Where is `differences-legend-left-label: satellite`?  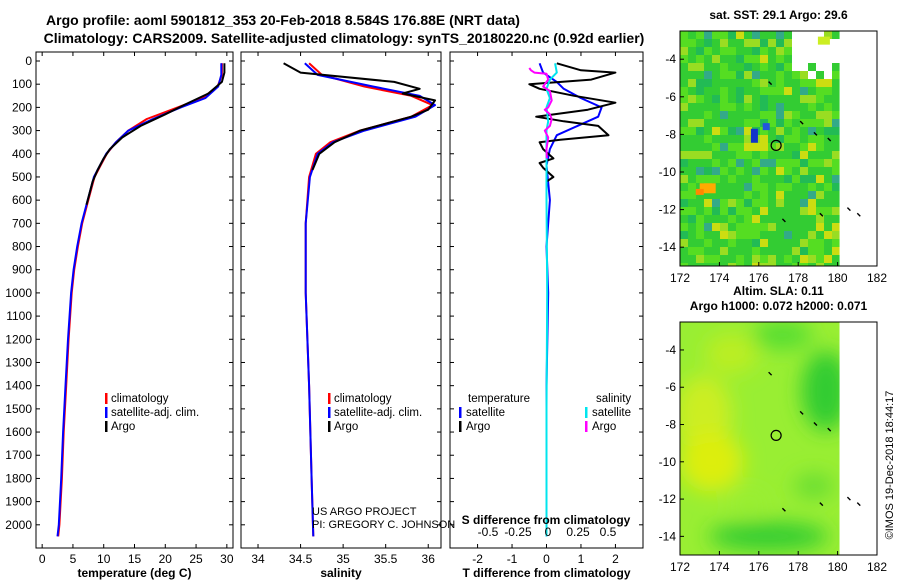 differences-legend-left-label: satellite is located at coordinates (485, 413).